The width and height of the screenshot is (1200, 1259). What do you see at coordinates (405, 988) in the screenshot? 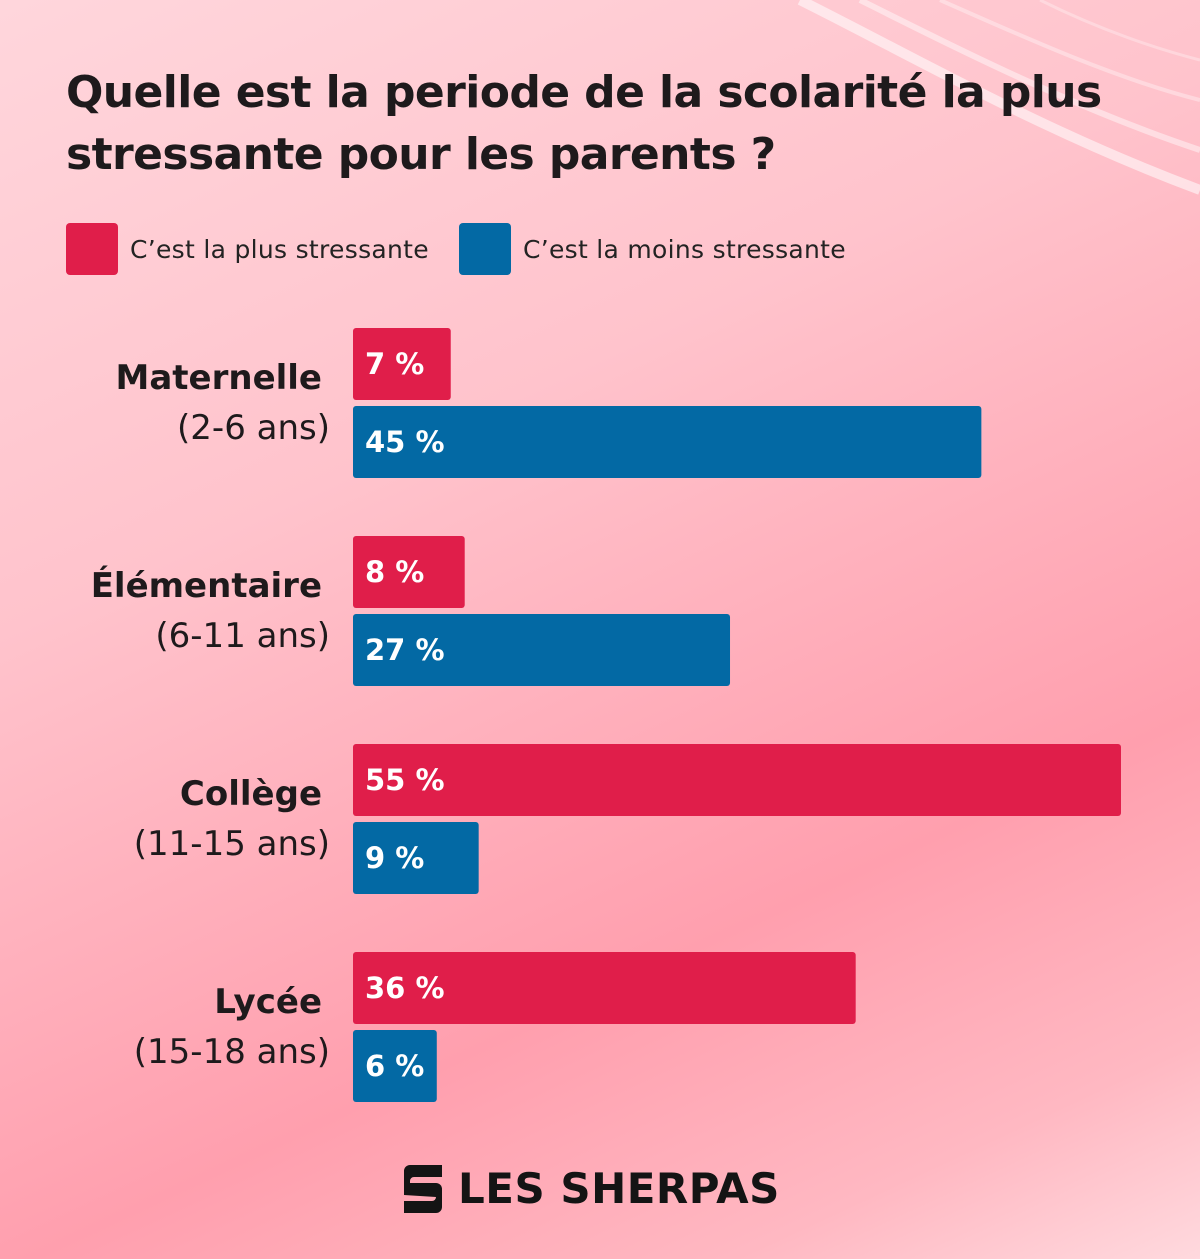
I see `data-label: 36 %` at bounding box center [405, 988].